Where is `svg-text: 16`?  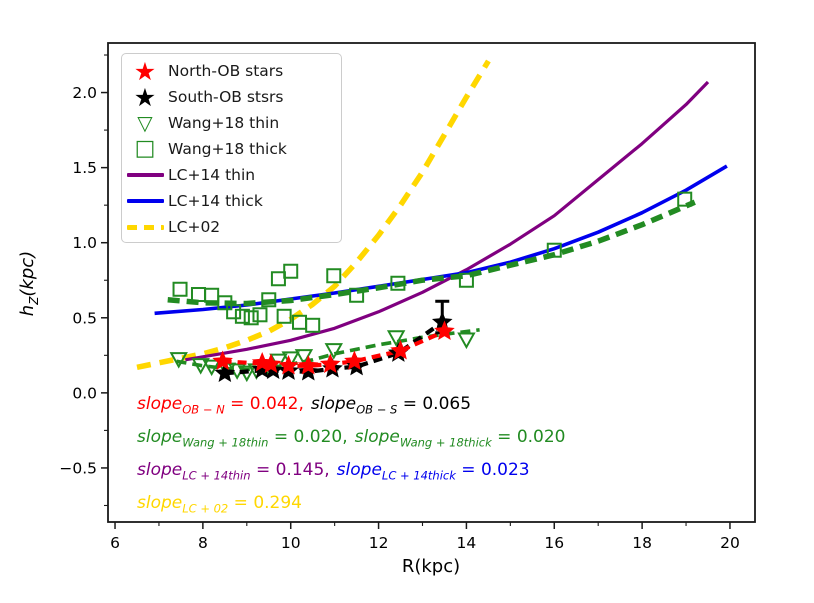
svg-text: 16 is located at coordinates (554, 543).